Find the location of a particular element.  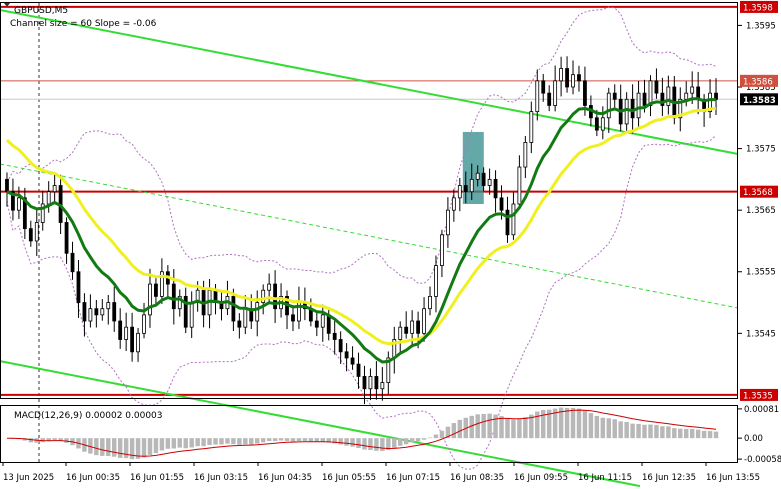

current-price-tag is located at coordinates (759, 99).